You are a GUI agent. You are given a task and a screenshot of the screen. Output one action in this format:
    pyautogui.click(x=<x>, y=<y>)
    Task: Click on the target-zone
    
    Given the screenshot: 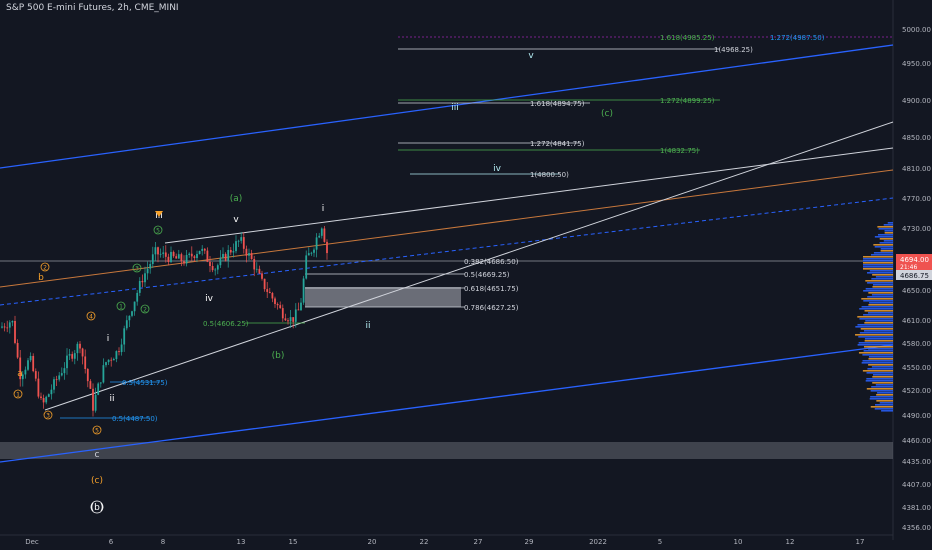 What is the action you would take?
    pyautogui.click(x=383, y=297)
    